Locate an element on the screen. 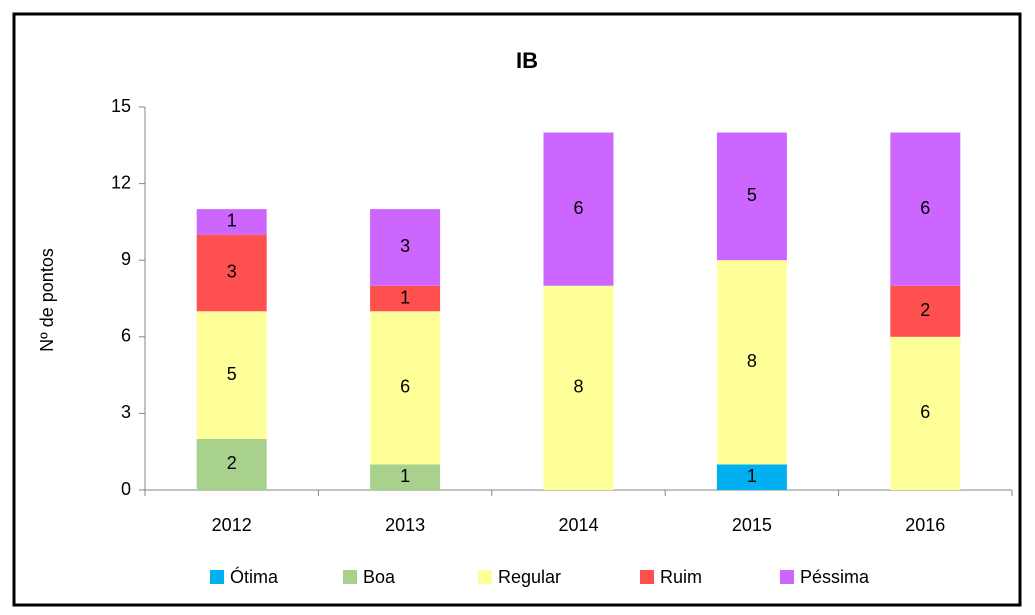 The image size is (1035, 615). x-tick-label: 2013 is located at coordinates (405, 525).